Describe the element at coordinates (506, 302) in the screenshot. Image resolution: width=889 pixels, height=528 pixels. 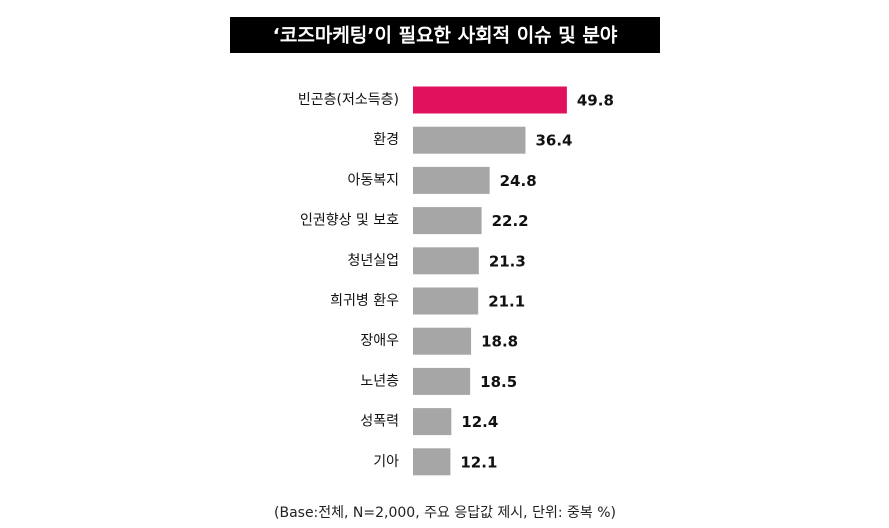
I see `value-label: 21.1` at that location.